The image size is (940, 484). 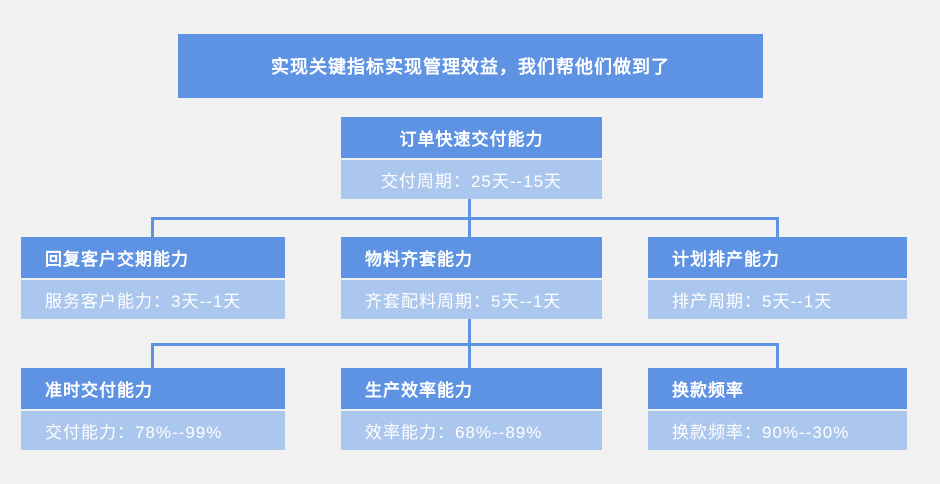 What do you see at coordinates (777, 355) in the screenshot?
I see `connector-bottom-right-stub` at bounding box center [777, 355].